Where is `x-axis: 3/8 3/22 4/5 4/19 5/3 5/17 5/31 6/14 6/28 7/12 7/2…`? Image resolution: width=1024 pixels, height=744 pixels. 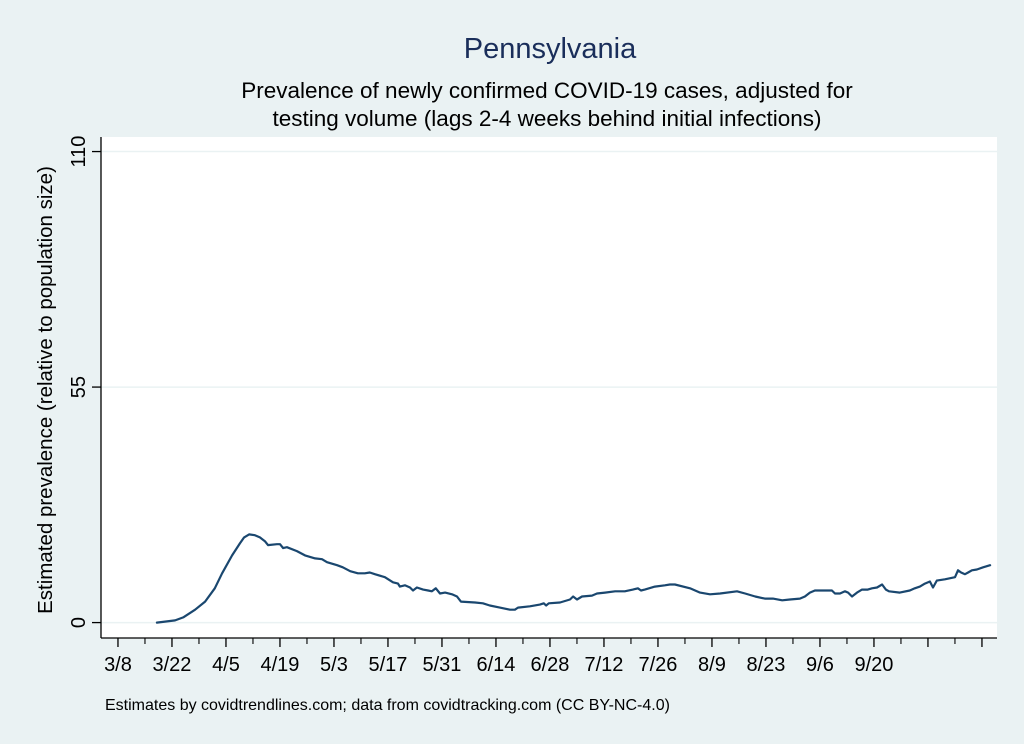
x-axis: 3/8 3/22 4/5 4/19 5/3 5/17 5/31 6/14 6/28 7/12 7/2… is located at coordinates (549, 656).